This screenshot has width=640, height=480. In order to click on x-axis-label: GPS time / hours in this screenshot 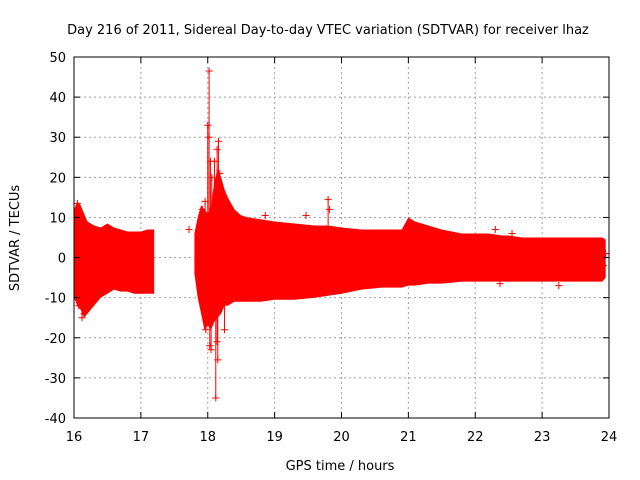, I will do `click(340, 466)`.